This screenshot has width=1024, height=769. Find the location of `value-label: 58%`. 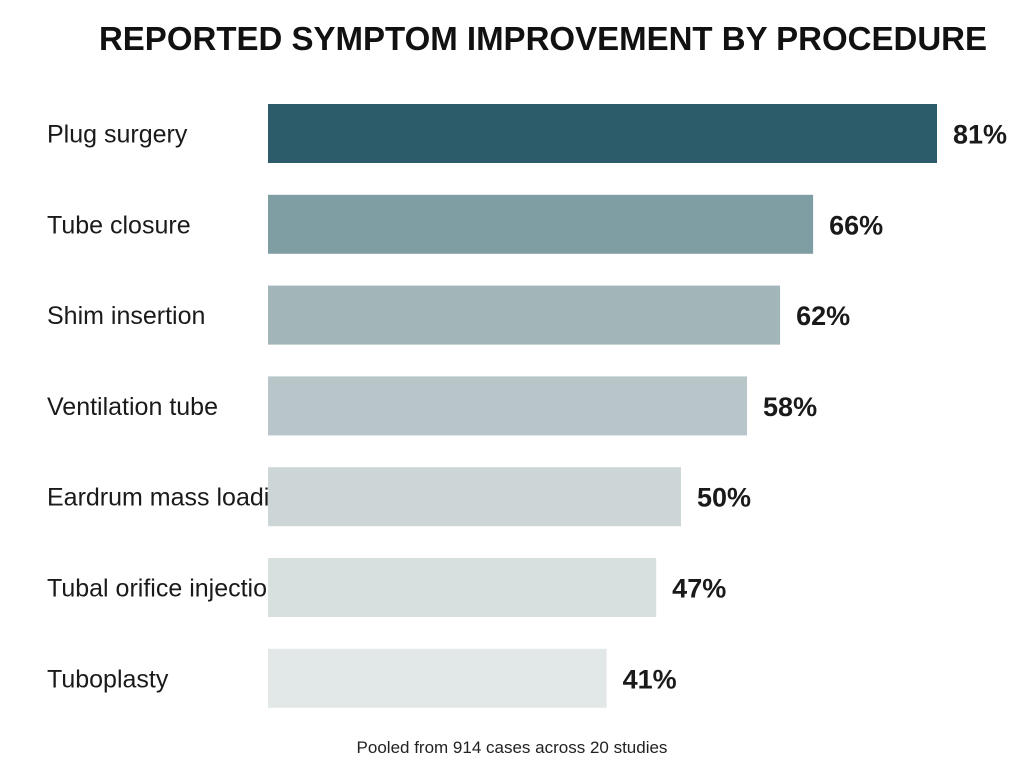

value-label: 58% is located at coordinates (790, 407).